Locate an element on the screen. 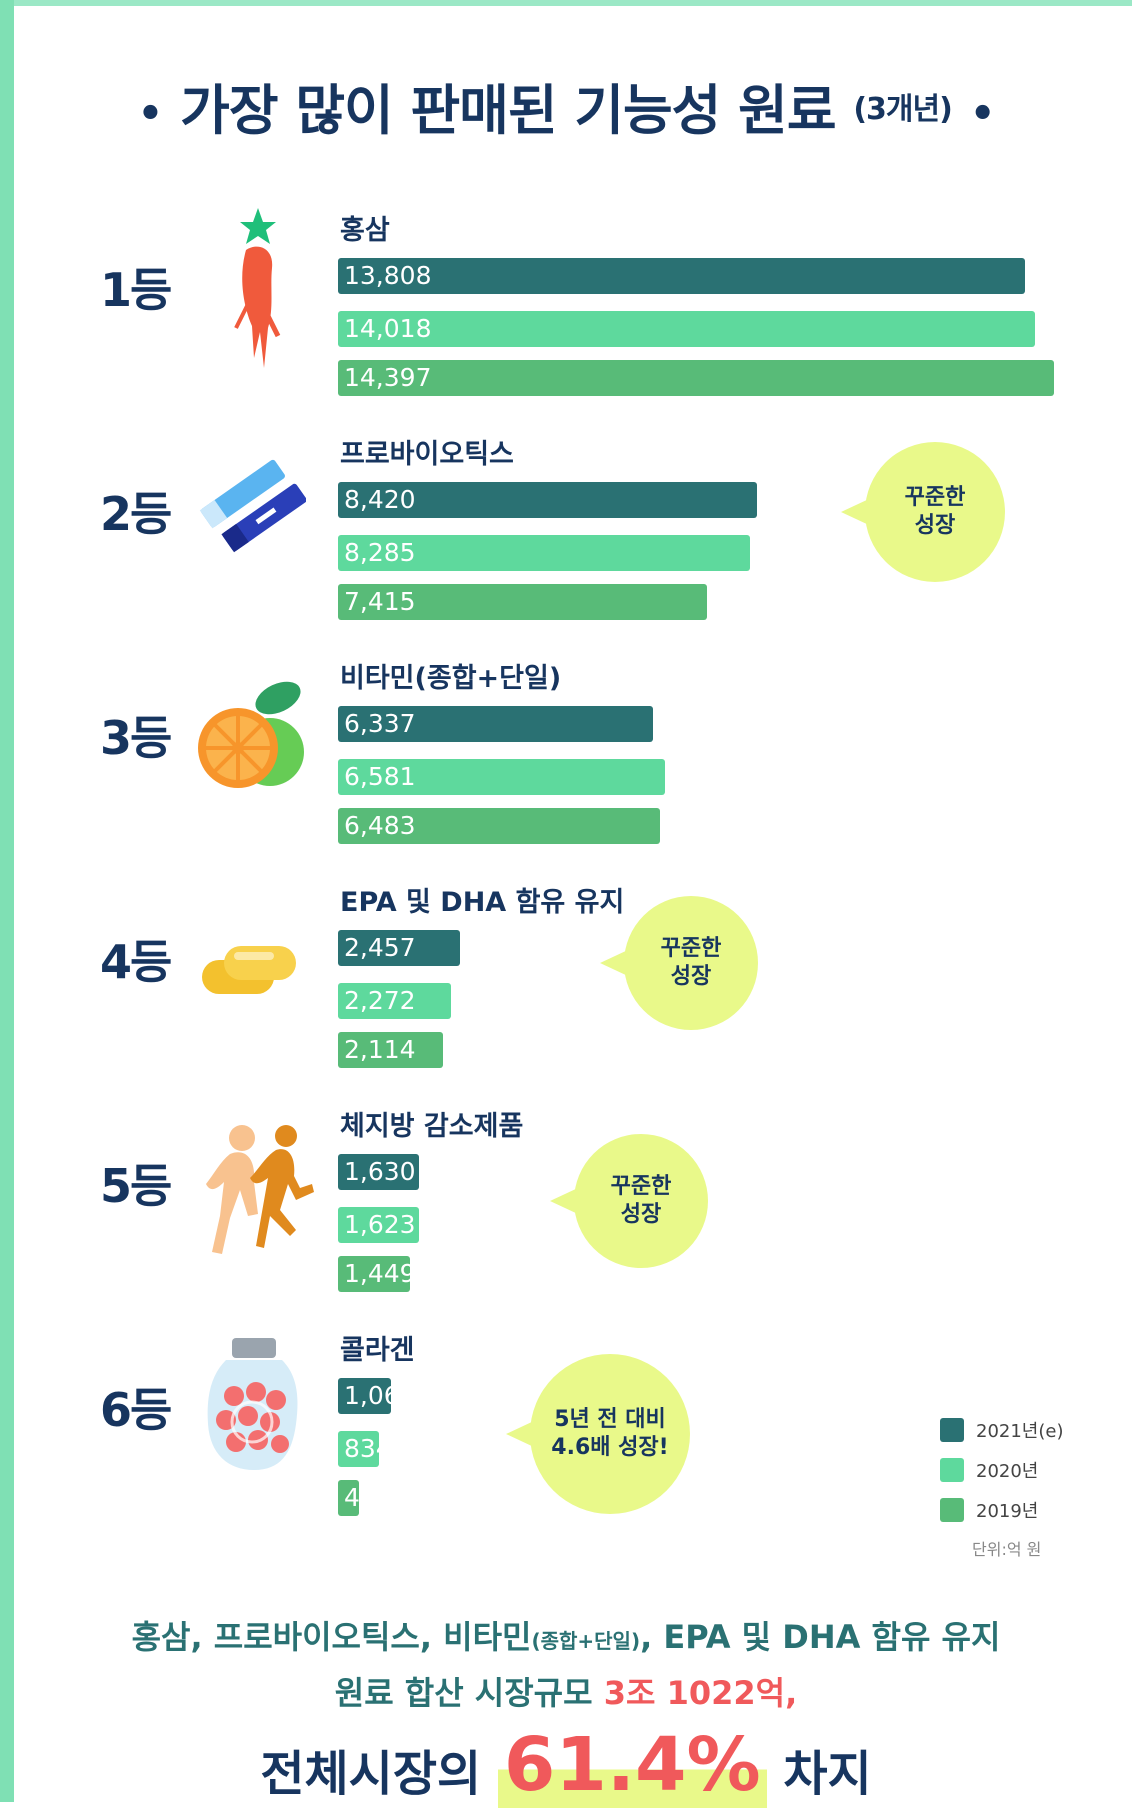 This screenshot has width=1132, height=1808. collagen-jar-icon is located at coordinates (251, 1406).